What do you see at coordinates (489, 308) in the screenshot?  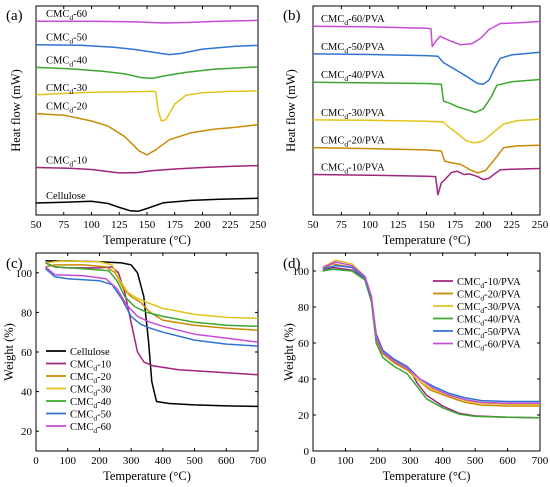 I see `legend-label: CMCd-30/PVA` at bounding box center [489, 308].